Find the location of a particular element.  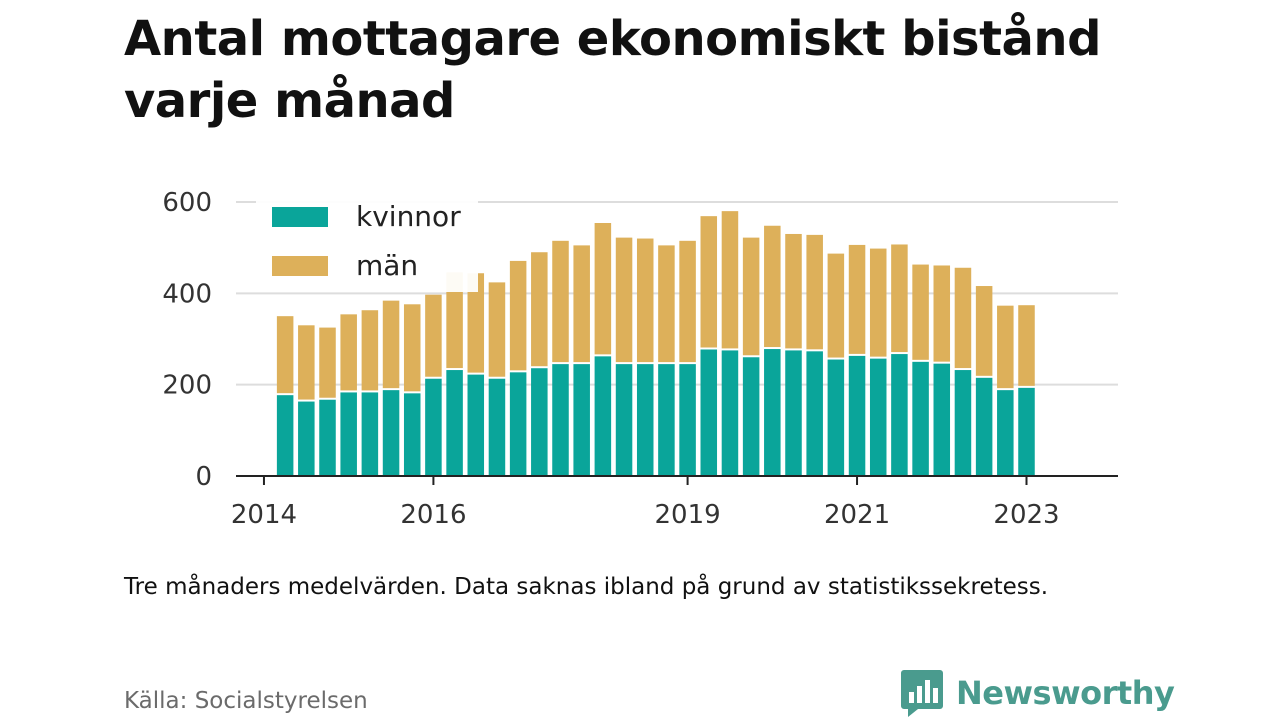

y-tick-label: 600 is located at coordinates (187, 203).